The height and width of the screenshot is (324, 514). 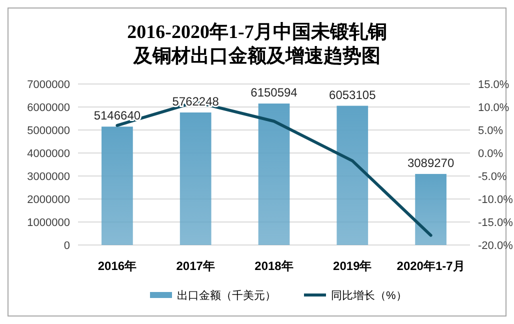 What do you see at coordinates (274, 266) in the screenshot?
I see `x-tick-label: 2018年` at bounding box center [274, 266].